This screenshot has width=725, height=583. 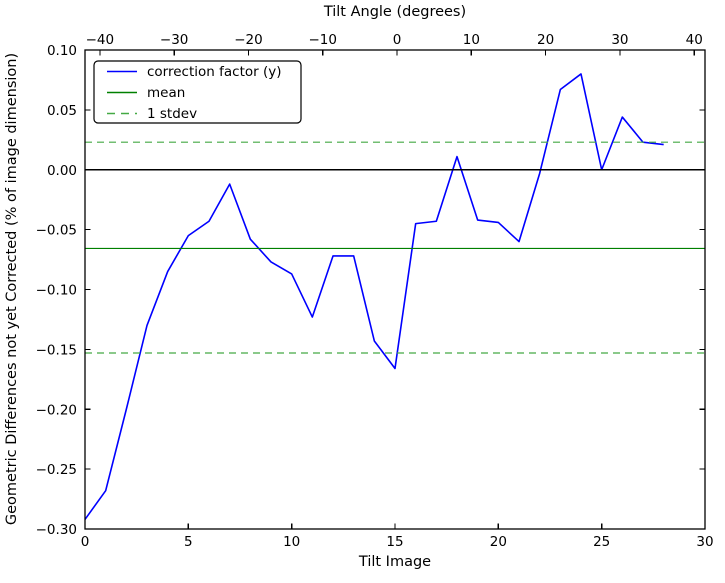 I want to click on legend-label-stdev: 1 stdev, so click(x=172, y=114).